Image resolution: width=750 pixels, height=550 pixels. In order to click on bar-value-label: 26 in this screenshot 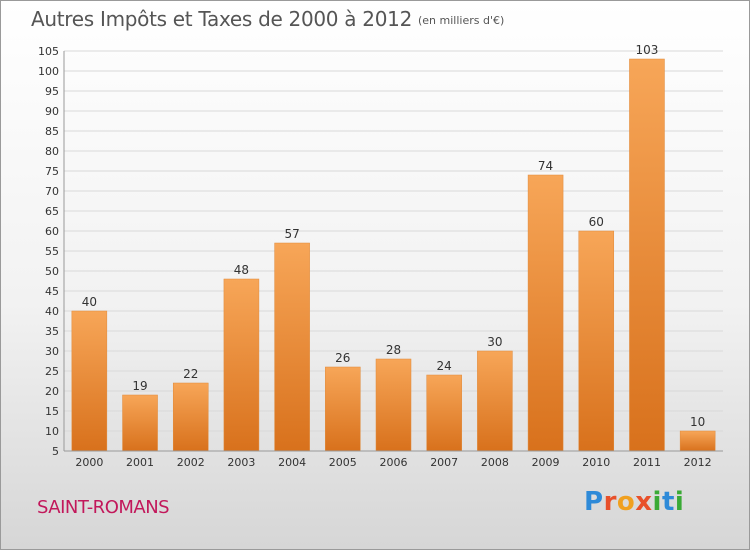, I will do `click(342, 358)`.